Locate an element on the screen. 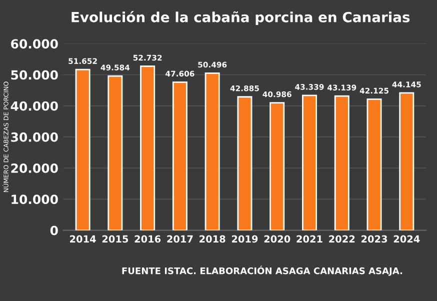 The height and width of the screenshot is (301, 437). source-note: FUENTE ISTAC. ELABORACIÓN ASAGA CANARIAS ASAJA. is located at coordinates (262, 271).